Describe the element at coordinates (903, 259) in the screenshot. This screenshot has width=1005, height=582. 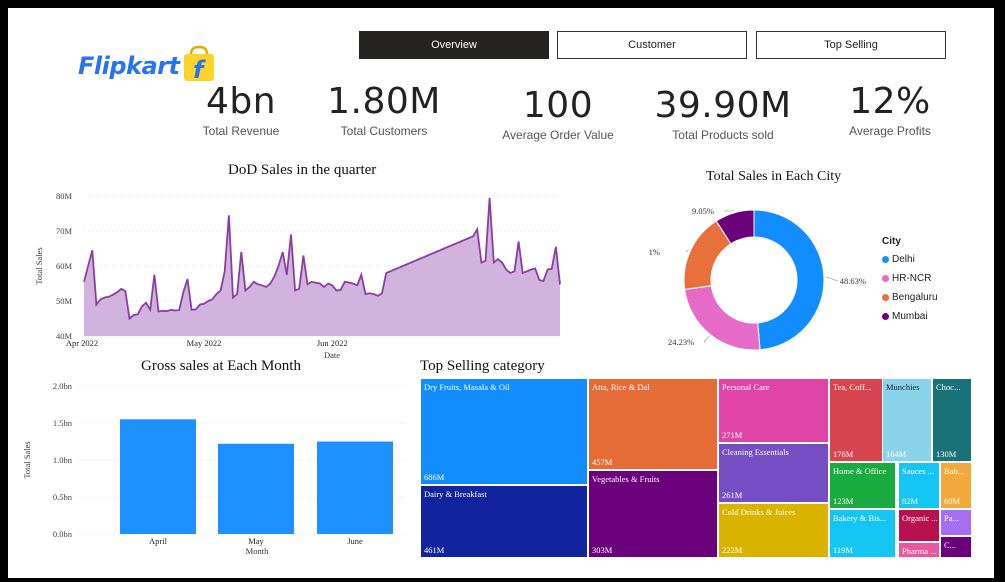
I see `legend-label: Delhi` at that location.